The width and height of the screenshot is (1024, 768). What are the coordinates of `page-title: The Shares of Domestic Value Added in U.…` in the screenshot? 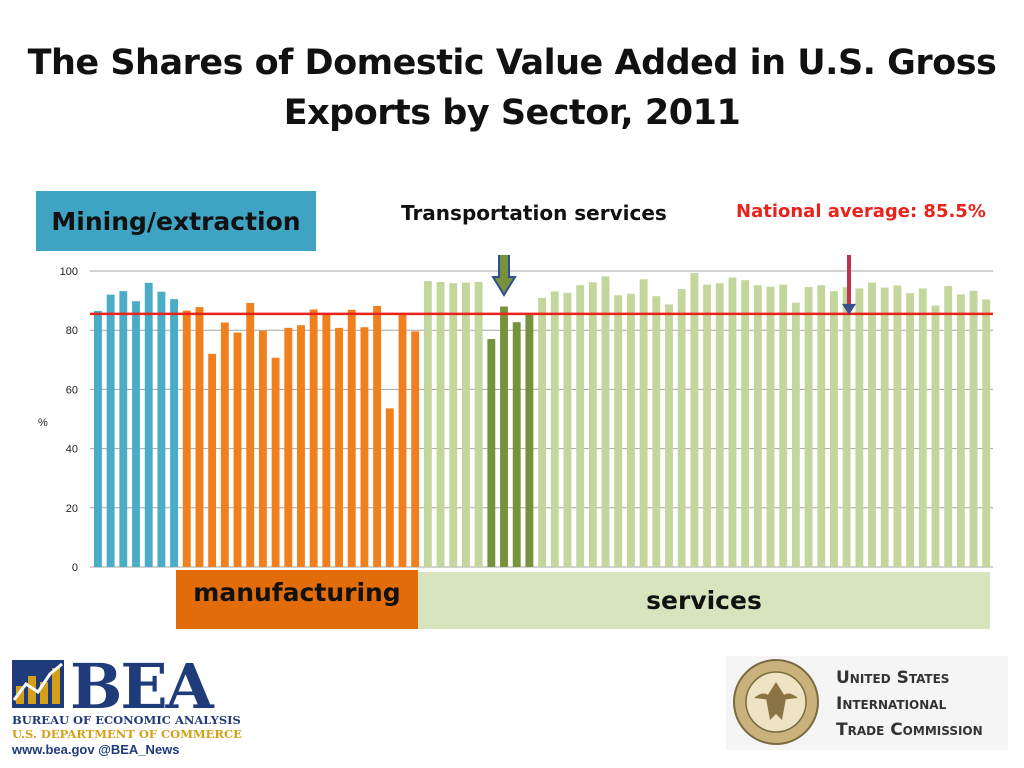 It's located at (512, 88).